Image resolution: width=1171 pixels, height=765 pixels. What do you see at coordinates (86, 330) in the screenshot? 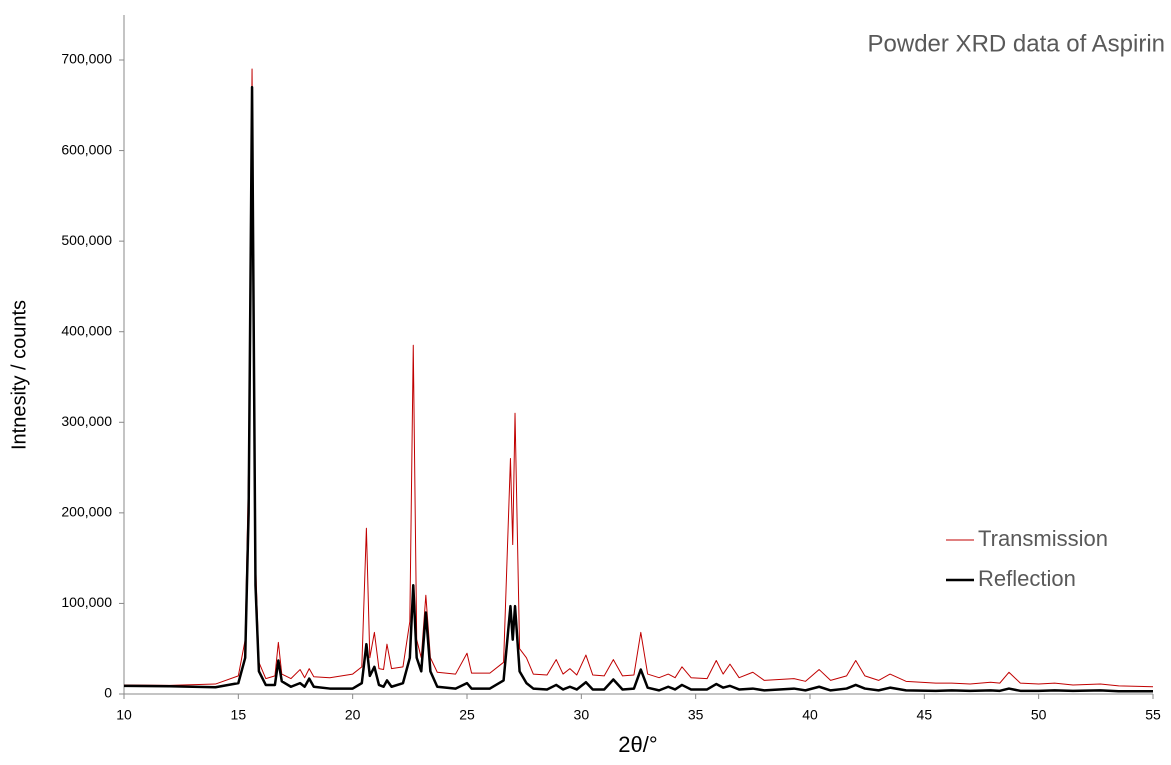
I see `y-tick-label: 400,000` at bounding box center [86, 330].